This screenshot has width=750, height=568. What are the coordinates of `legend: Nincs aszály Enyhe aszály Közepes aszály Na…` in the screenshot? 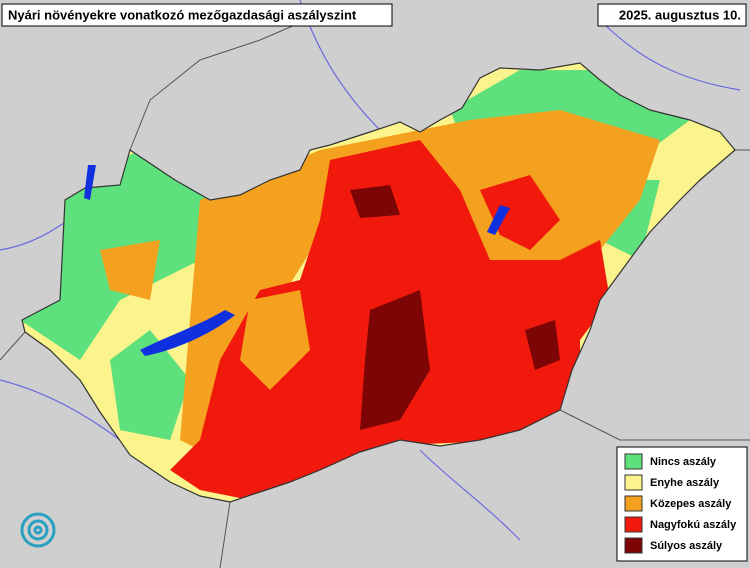 It's located at (680, 503).